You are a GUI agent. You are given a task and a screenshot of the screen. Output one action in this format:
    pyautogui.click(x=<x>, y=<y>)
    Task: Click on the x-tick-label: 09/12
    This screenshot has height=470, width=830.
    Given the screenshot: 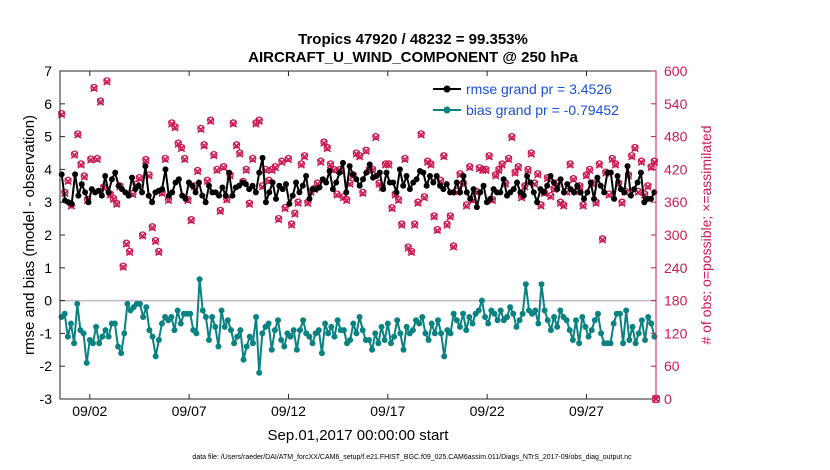 What is the action you would take?
    pyautogui.click(x=288, y=411)
    